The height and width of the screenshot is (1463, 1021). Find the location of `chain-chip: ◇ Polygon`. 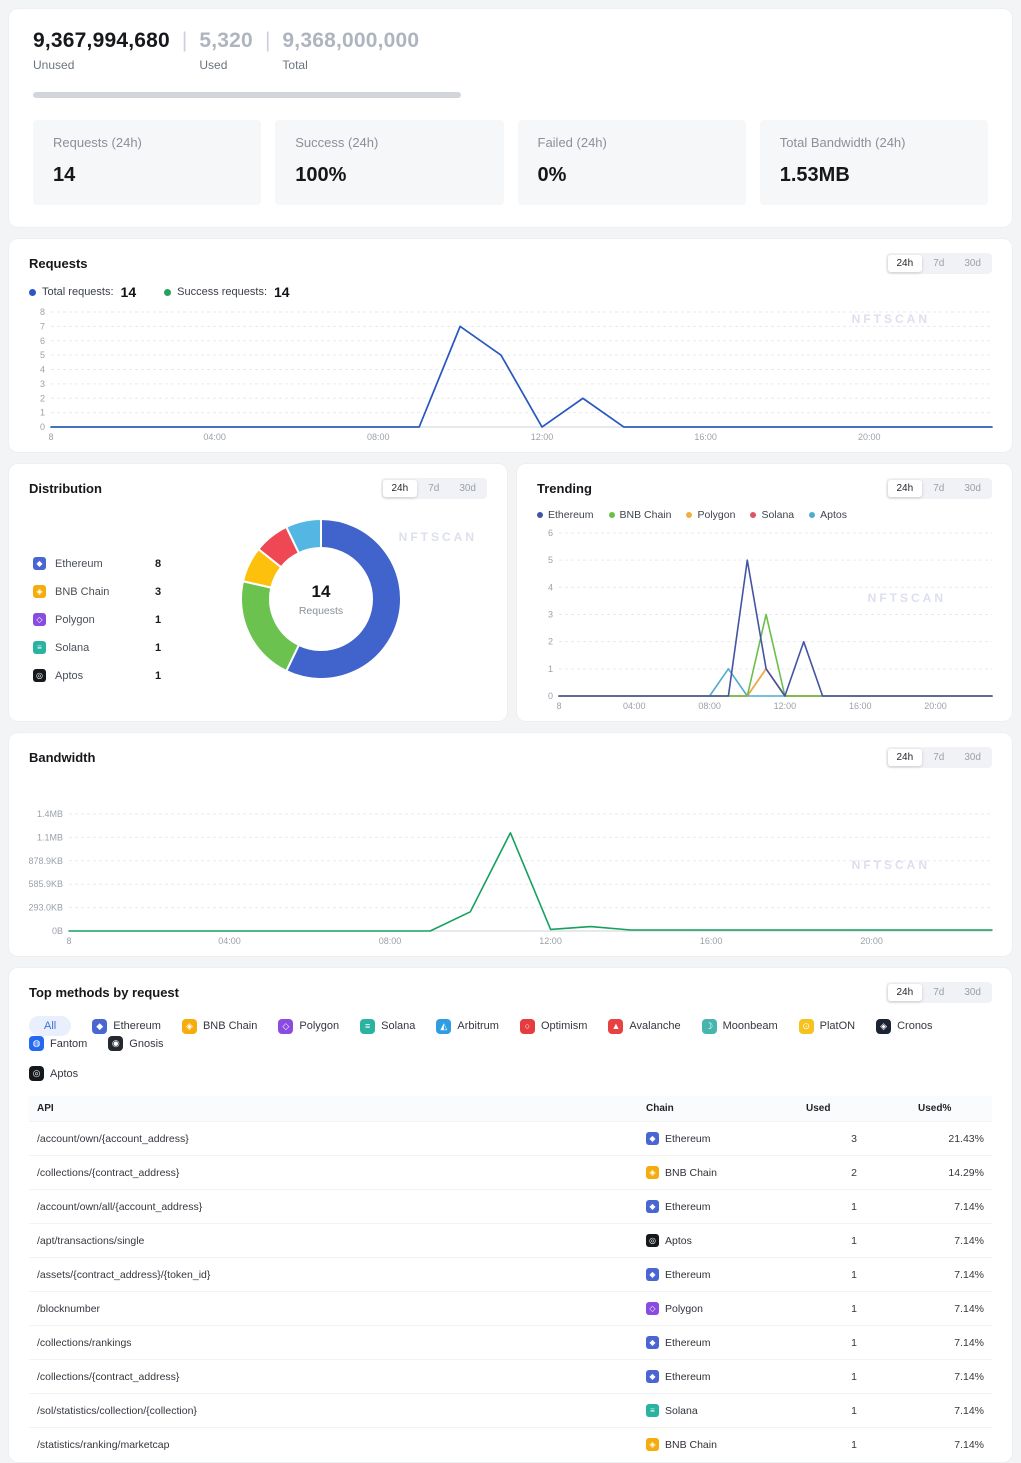

chain-chip: ◇ Polygon is located at coordinates (718, 1308).